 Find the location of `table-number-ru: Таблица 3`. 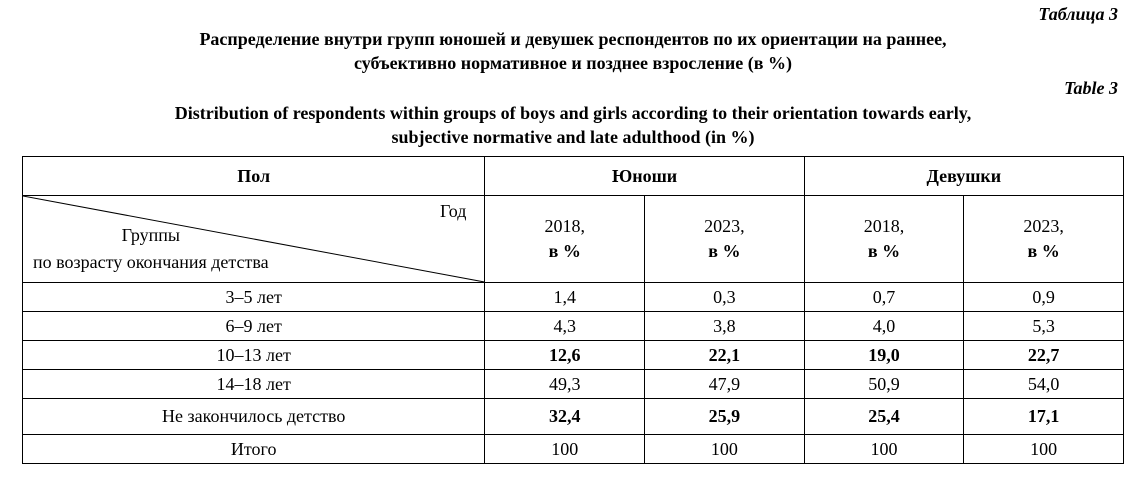

table-number-ru: Таблица 3 is located at coordinates (1078, 14).